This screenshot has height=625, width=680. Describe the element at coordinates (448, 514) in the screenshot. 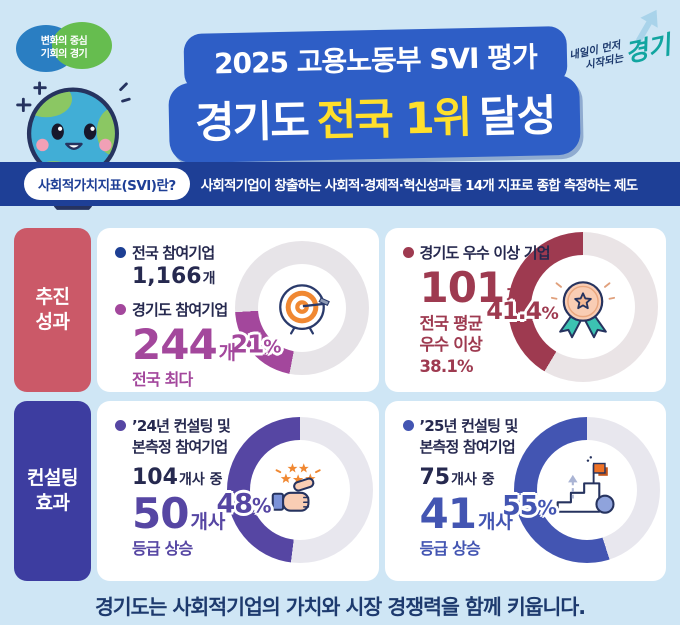

I see `stat-value: 41` at that location.